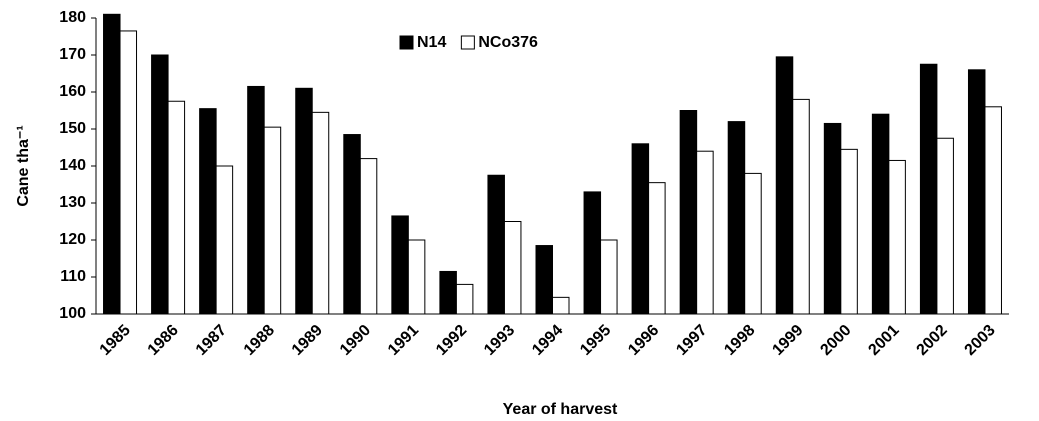  What do you see at coordinates (739, 340) in the screenshot?
I see `x-tick-label: 1998` at bounding box center [739, 340].